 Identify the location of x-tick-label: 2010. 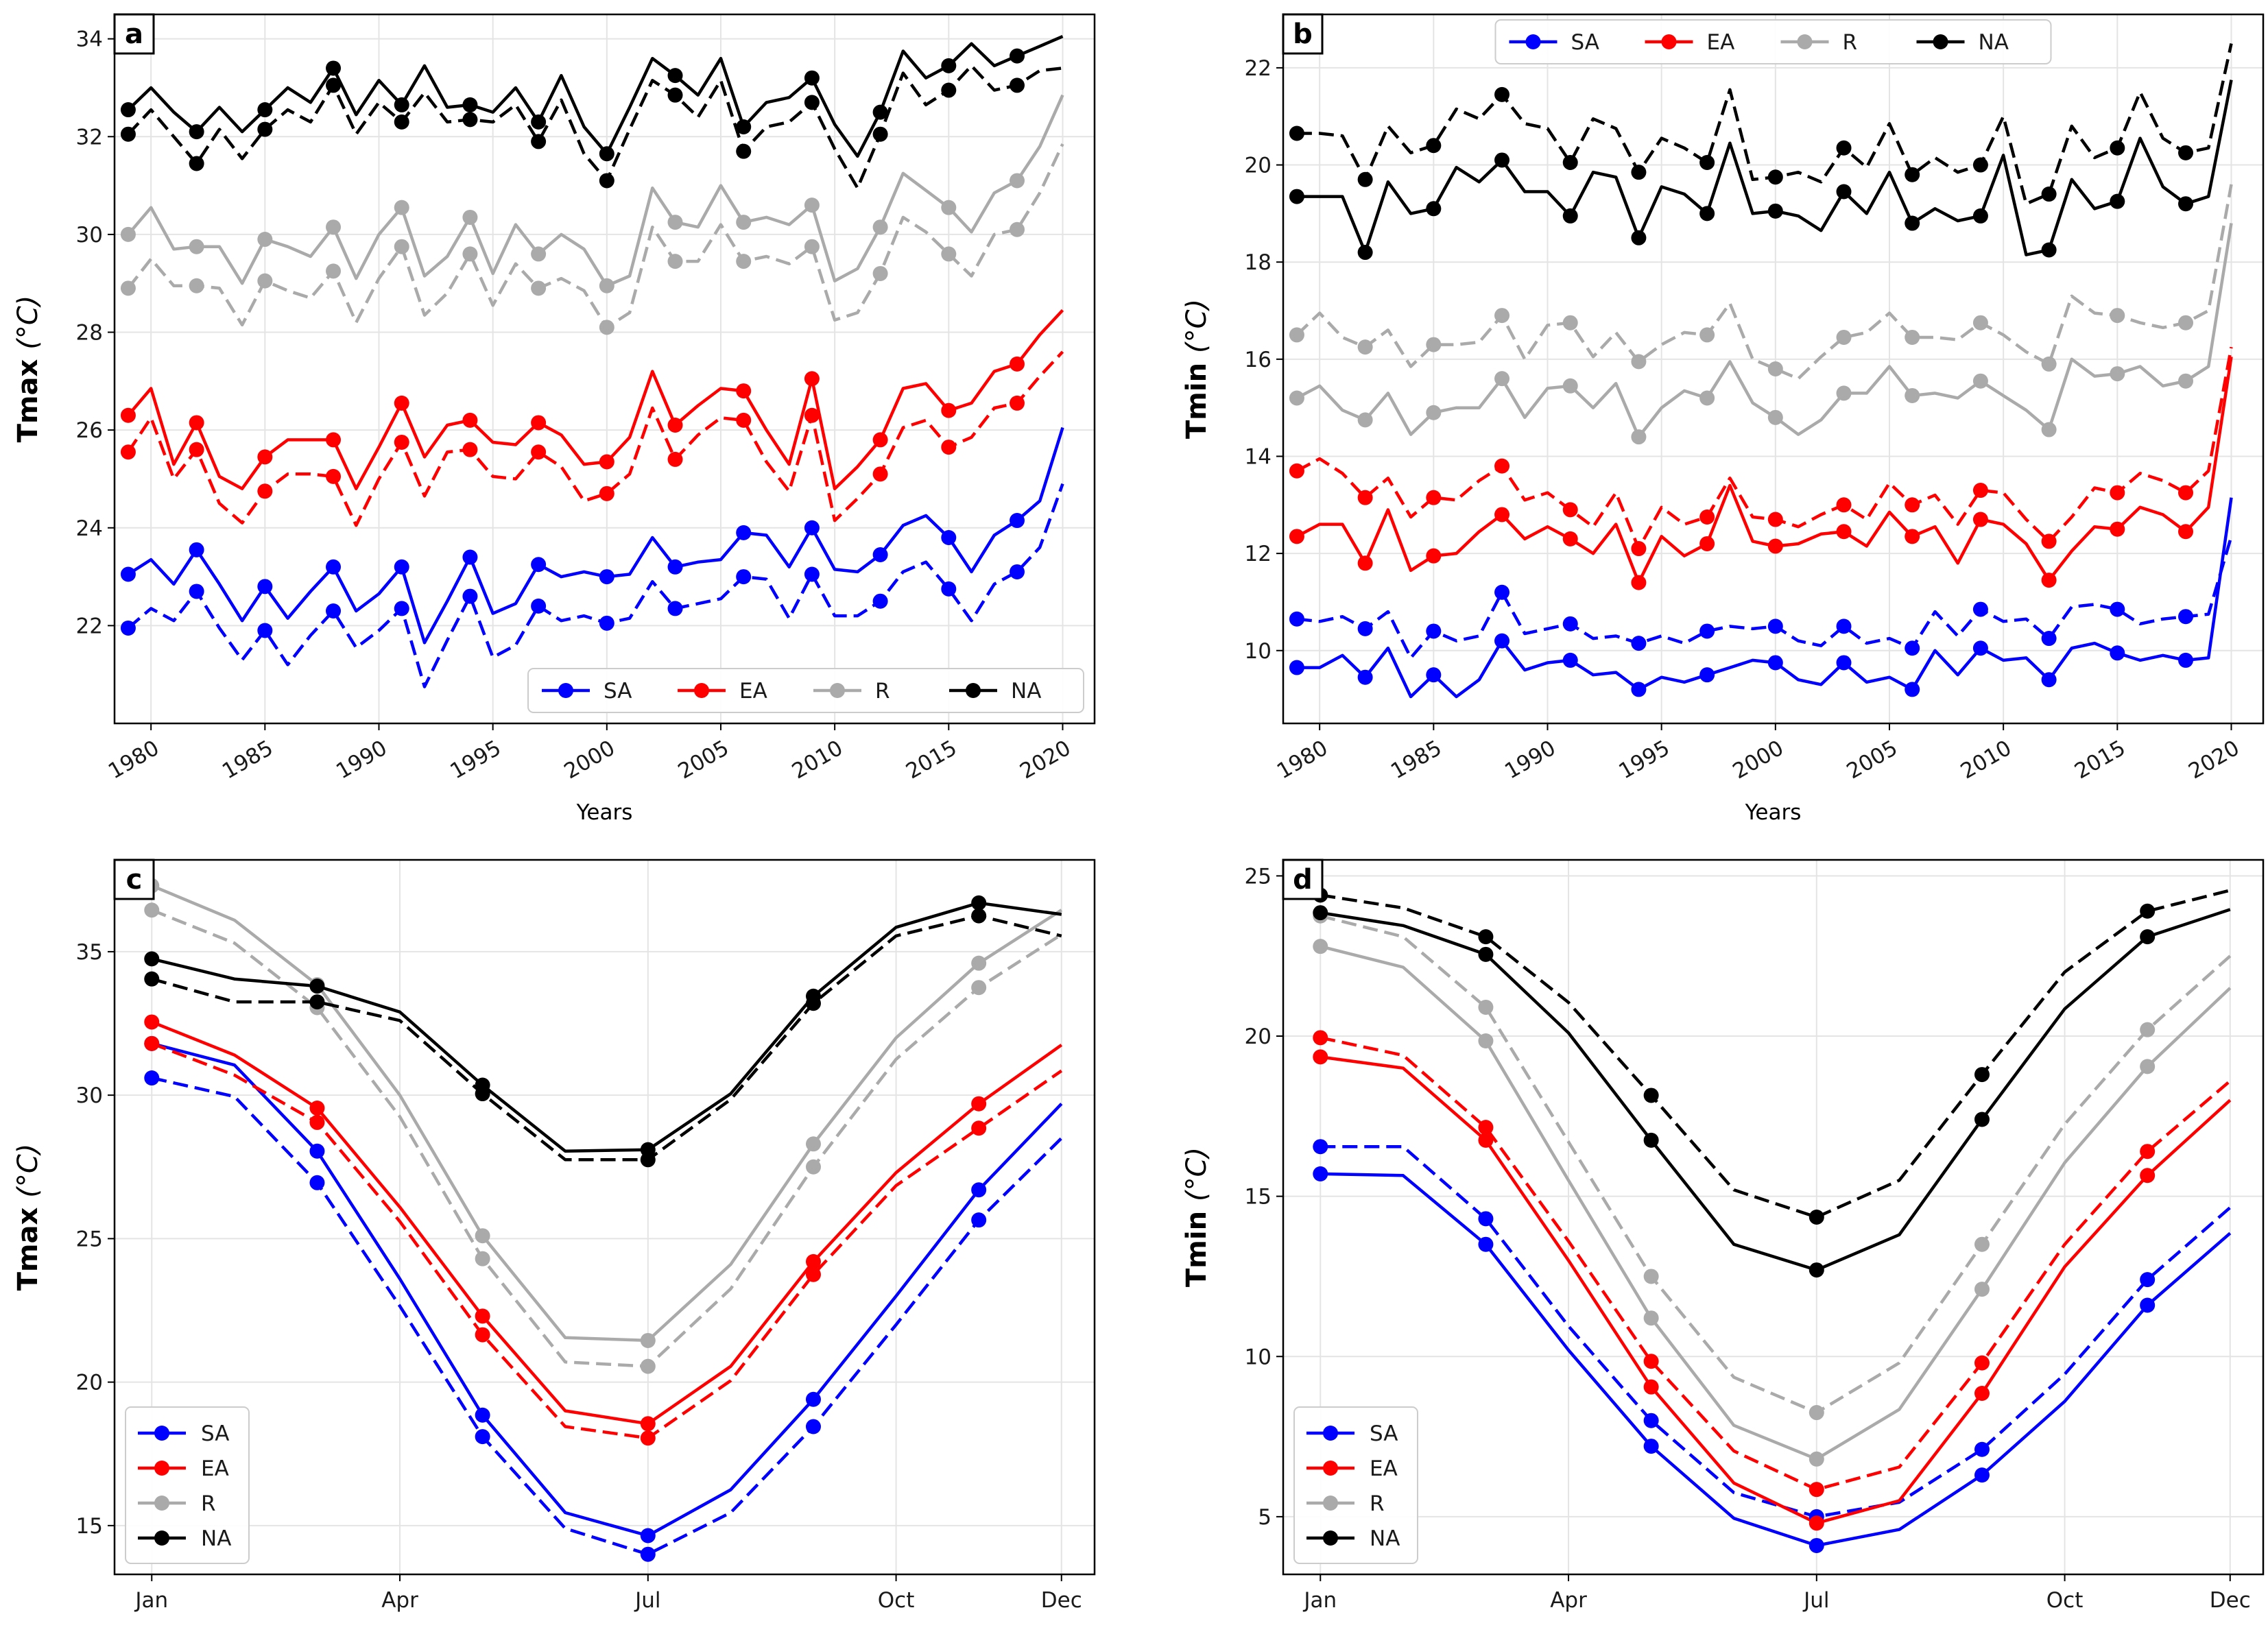
(1986, 760).